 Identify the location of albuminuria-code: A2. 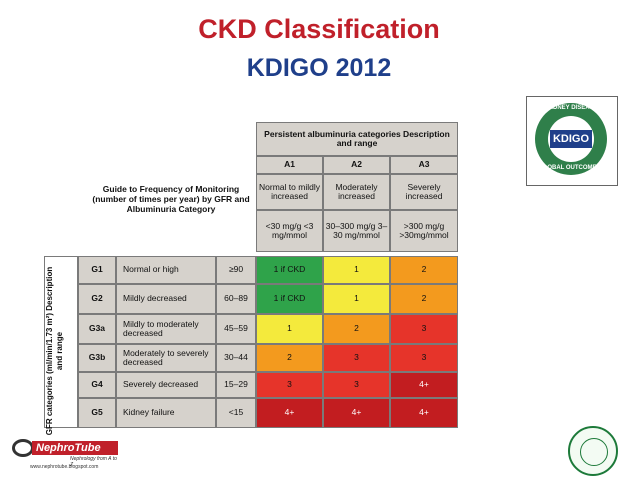
(356, 165).